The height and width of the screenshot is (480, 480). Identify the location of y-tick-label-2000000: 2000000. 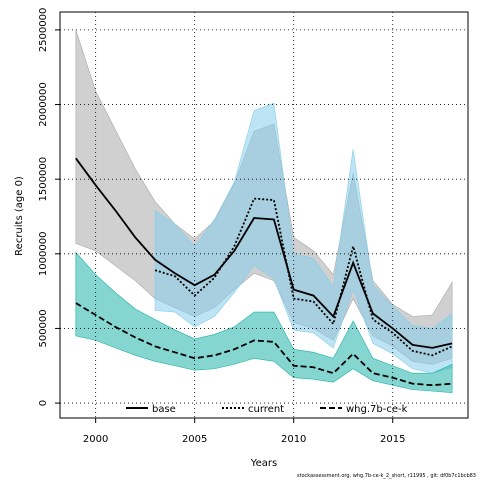
(43, 104).